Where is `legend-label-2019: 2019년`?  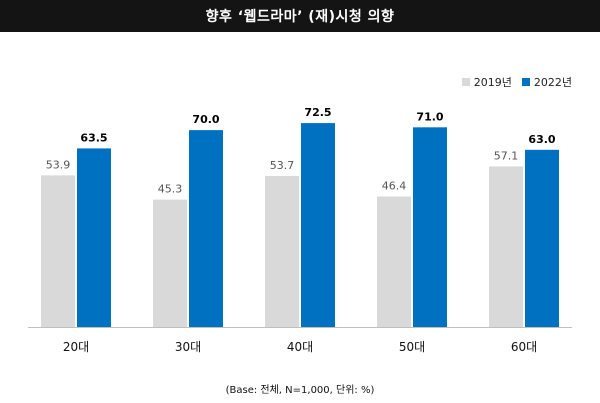
legend-label-2019: 2019년 is located at coordinates (492, 82).